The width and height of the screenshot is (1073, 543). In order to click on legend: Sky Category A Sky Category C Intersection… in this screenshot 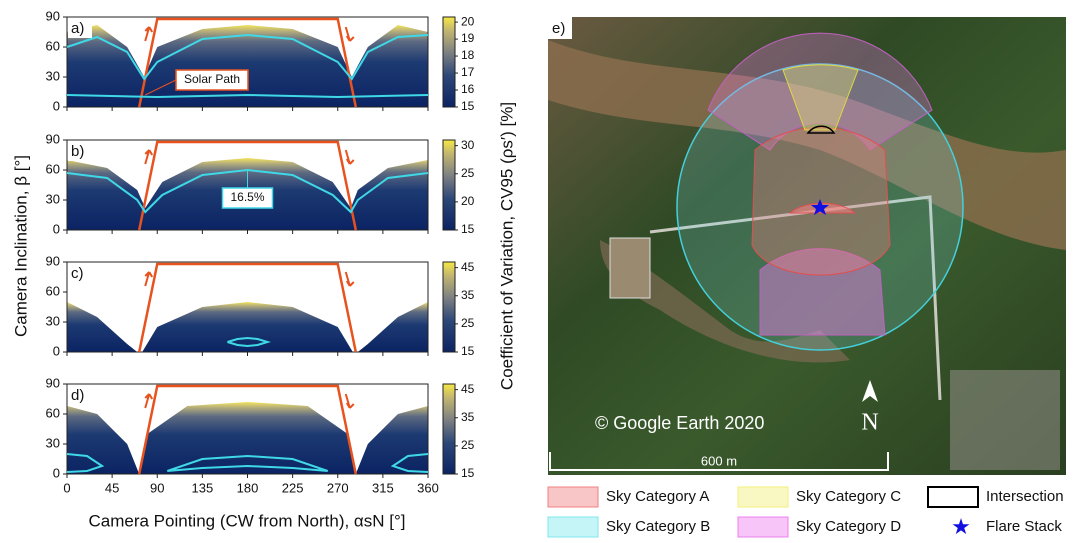, I will do `click(805, 512)`.